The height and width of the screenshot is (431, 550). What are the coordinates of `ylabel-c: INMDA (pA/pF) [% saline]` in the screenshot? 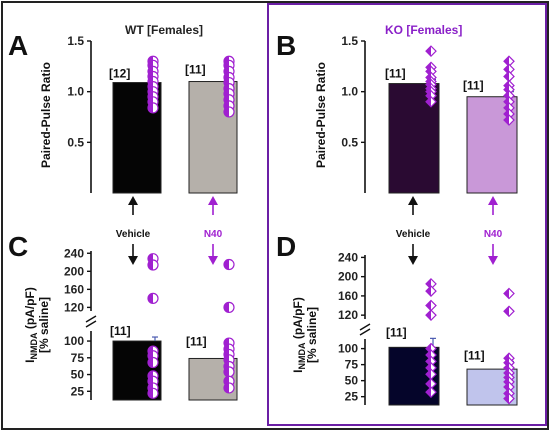 It's located at (37, 325).